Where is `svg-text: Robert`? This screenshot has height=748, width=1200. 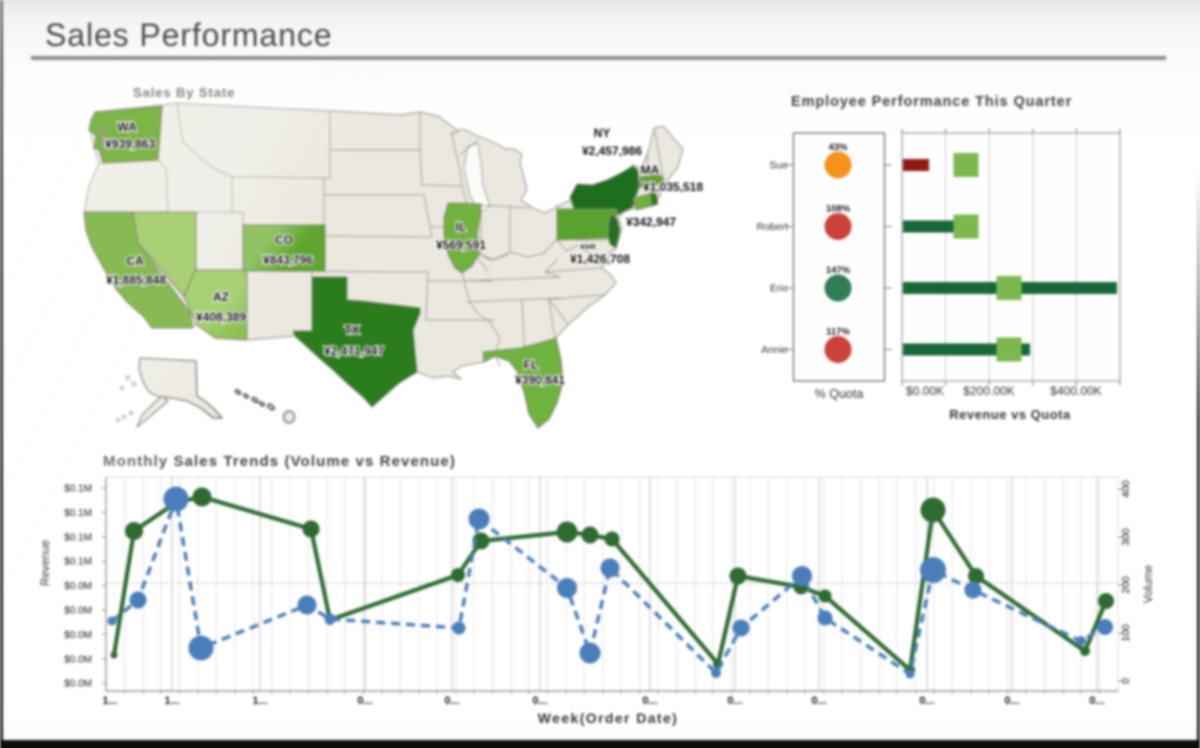
svg-text: Robert is located at coordinates (772, 227).